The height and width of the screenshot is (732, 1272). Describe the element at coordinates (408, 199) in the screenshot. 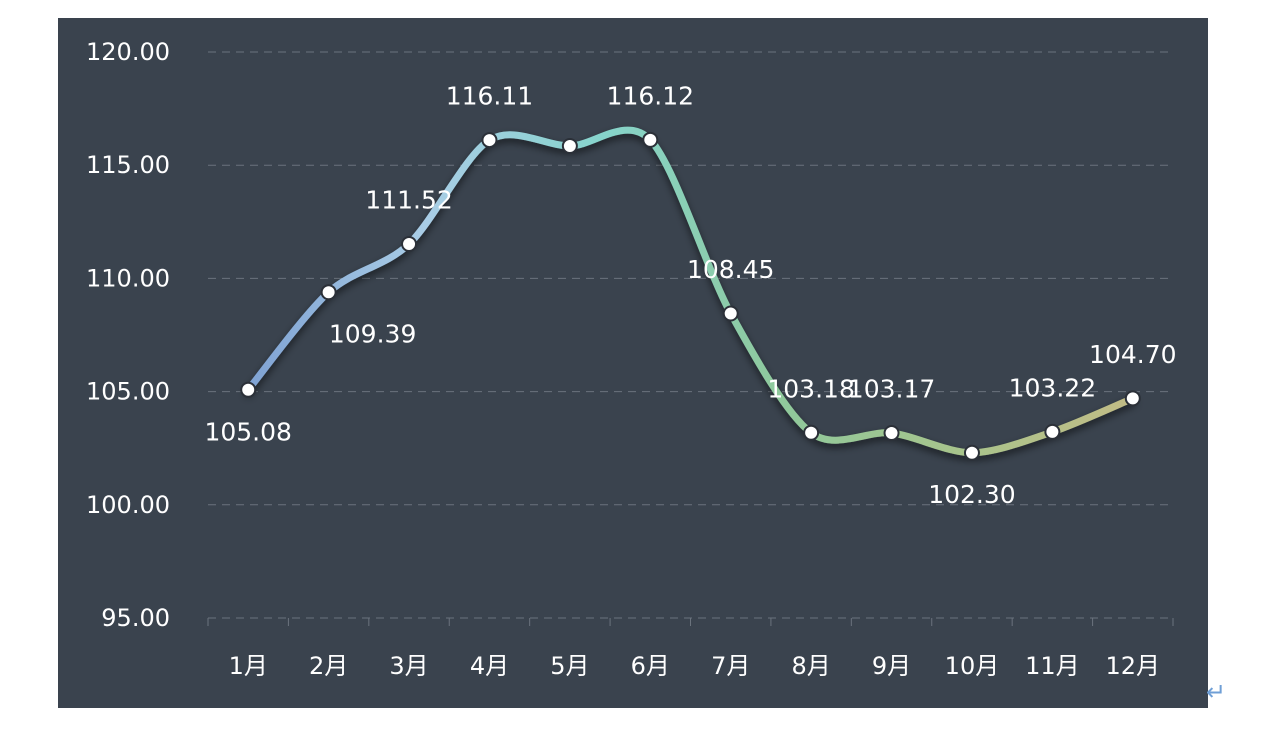

I see `data-label: 111.52` at that location.